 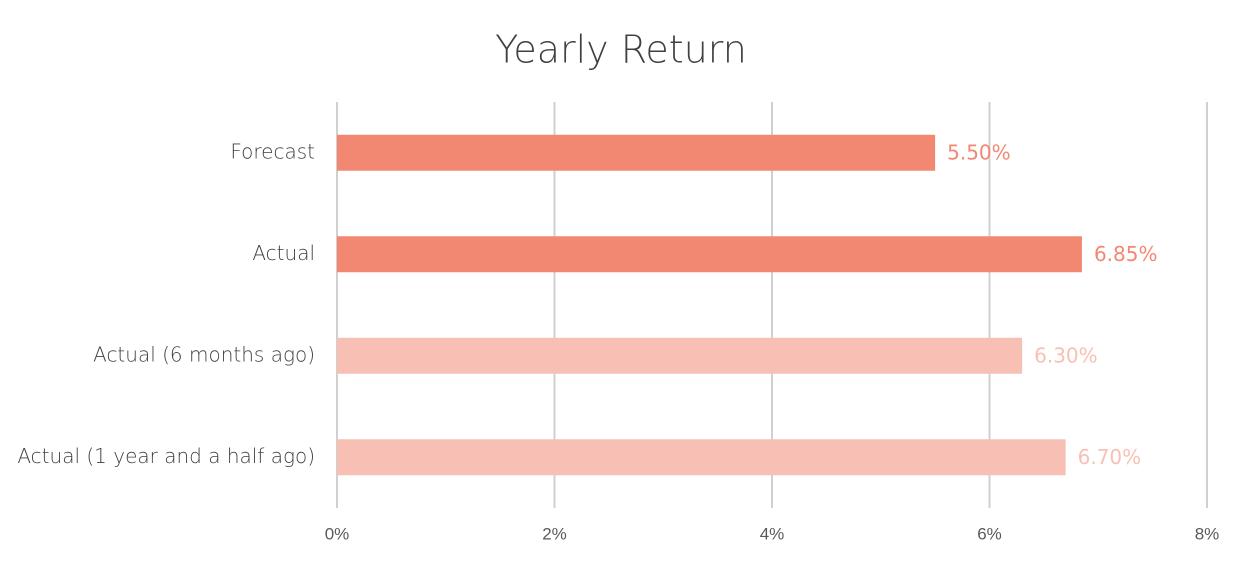 What do you see at coordinates (166, 456) in the screenshot?
I see `y-tick-label: Actual (1 year and a half ago)` at bounding box center [166, 456].